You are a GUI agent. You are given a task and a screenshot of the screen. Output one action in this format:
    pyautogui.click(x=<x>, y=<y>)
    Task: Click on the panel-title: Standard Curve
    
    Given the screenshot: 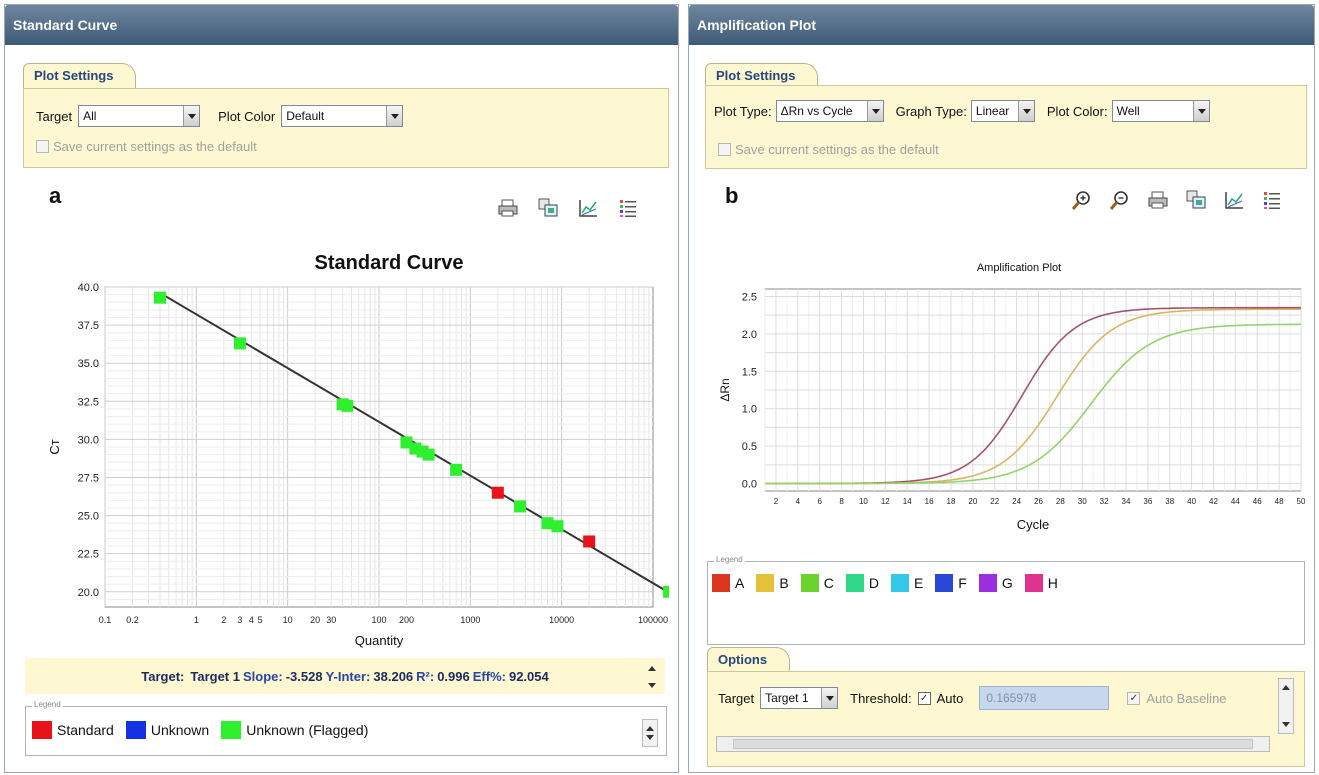 What is the action you would take?
    pyautogui.click(x=341, y=25)
    